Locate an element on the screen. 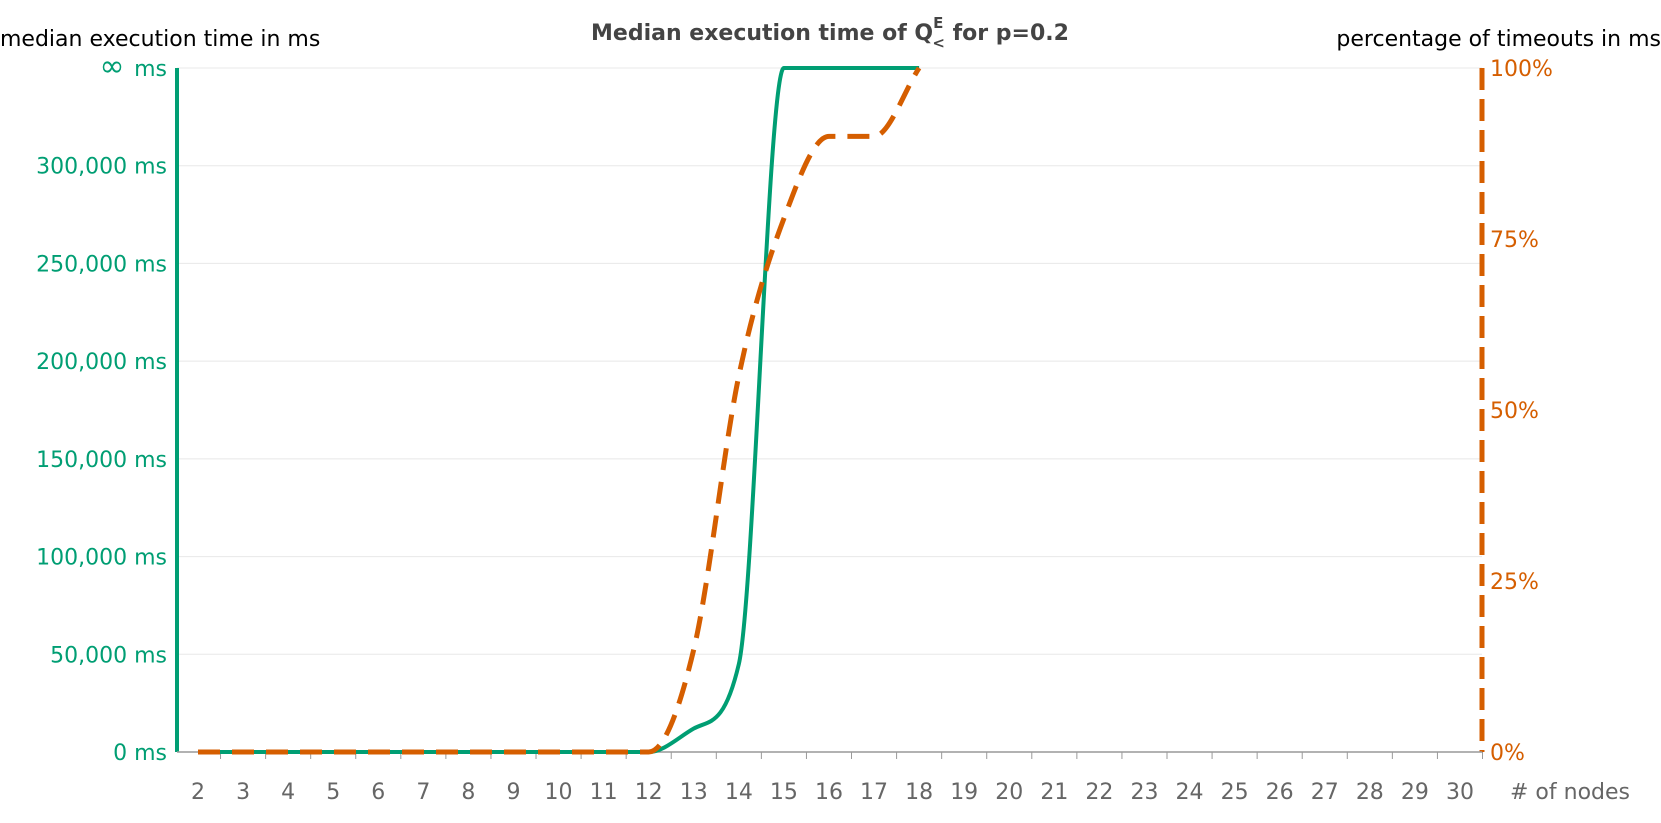  x-tick-label: 26 is located at coordinates (1280, 792).